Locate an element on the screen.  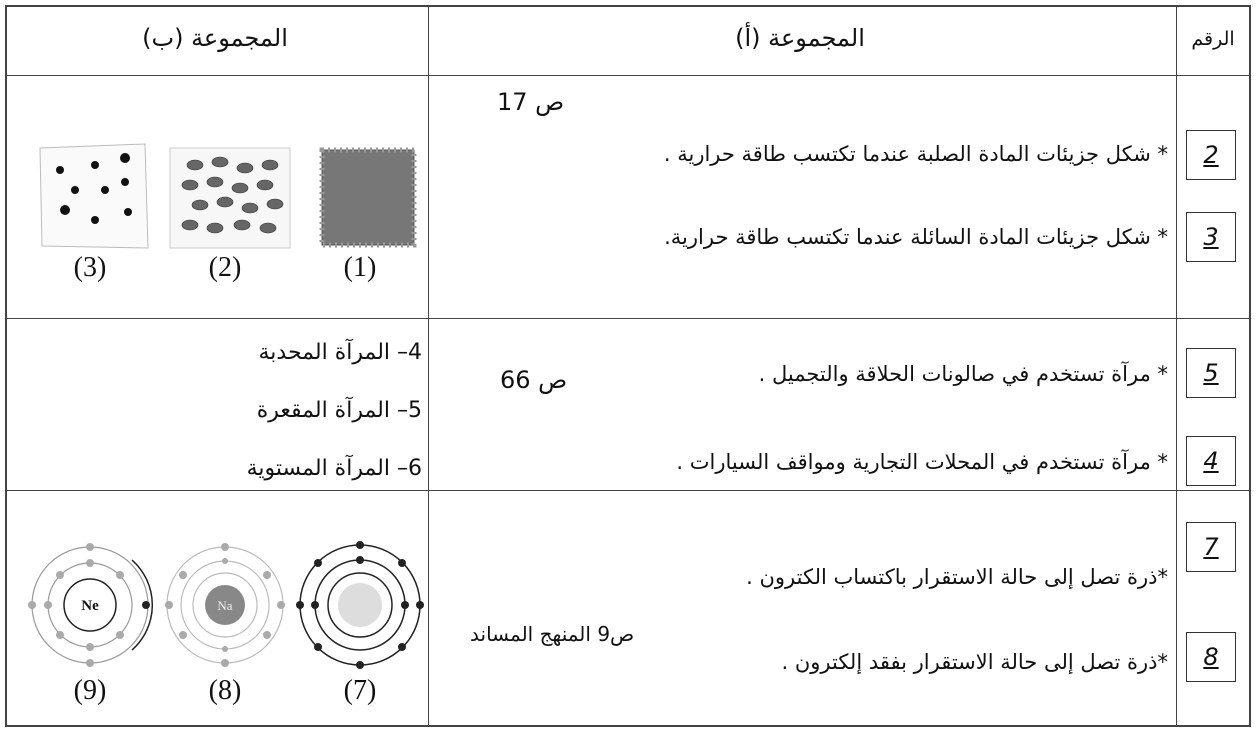
header-group-a: المجموعة (أ) is located at coordinates (800, 38).